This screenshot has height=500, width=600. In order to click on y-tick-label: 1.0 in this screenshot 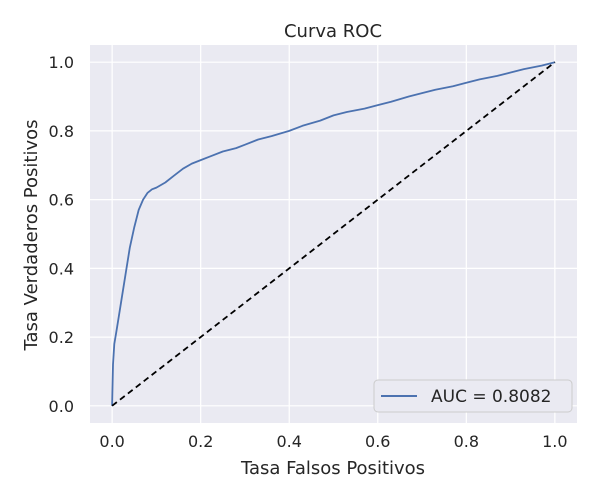, I will do `click(61, 62)`.